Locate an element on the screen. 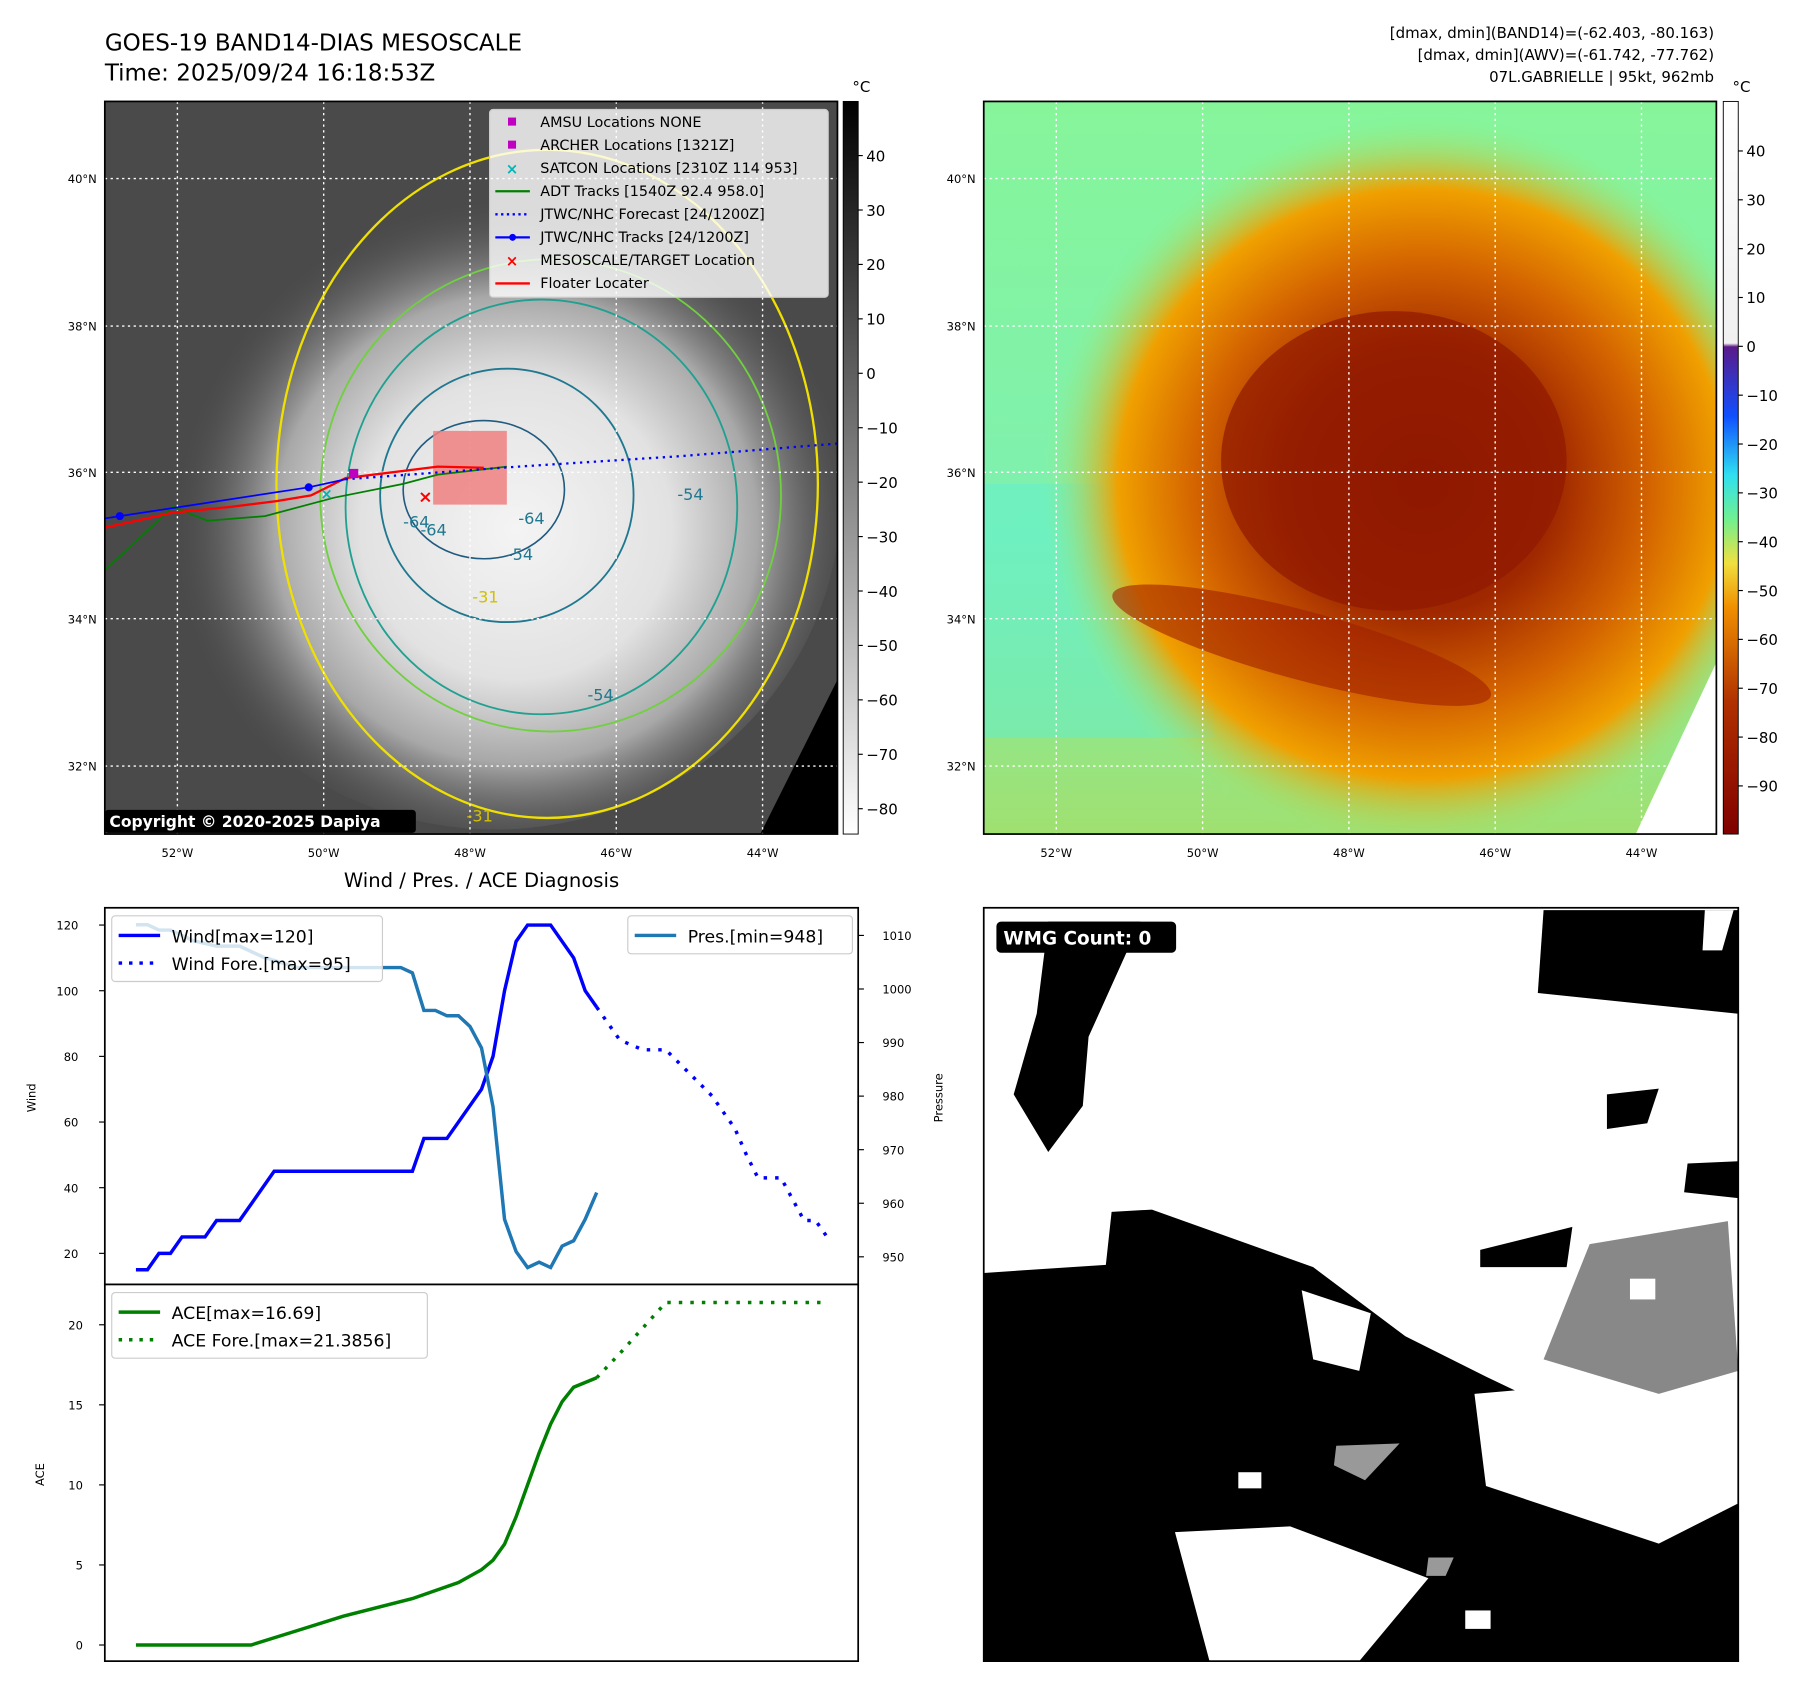 Image resolution: width=1797 pixels, height=1690 pixels. info-band14: [dmax, dmin](BAND14)=(-62.403, -80.163) is located at coordinates (1552, 33).